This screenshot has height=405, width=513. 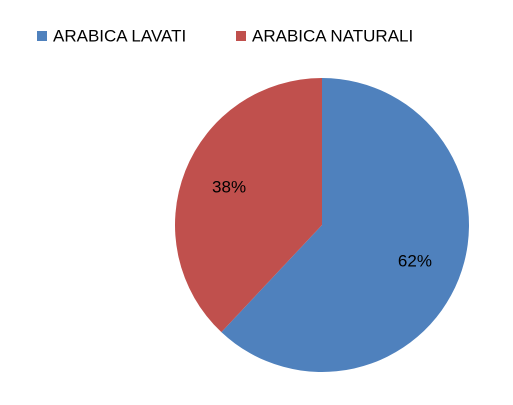 I want to click on legend-label: ARABICA NATURALI, so click(x=332, y=35).